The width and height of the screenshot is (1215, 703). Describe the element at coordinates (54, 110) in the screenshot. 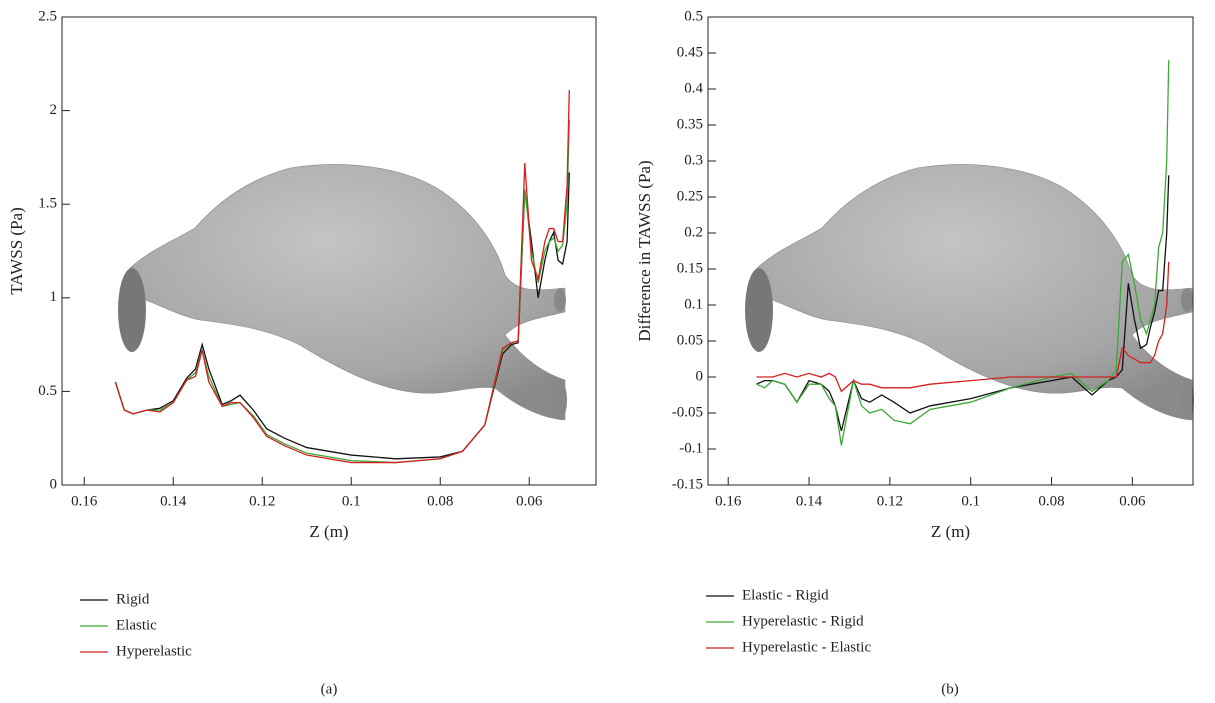

I see `y-tick-label: 2` at that location.